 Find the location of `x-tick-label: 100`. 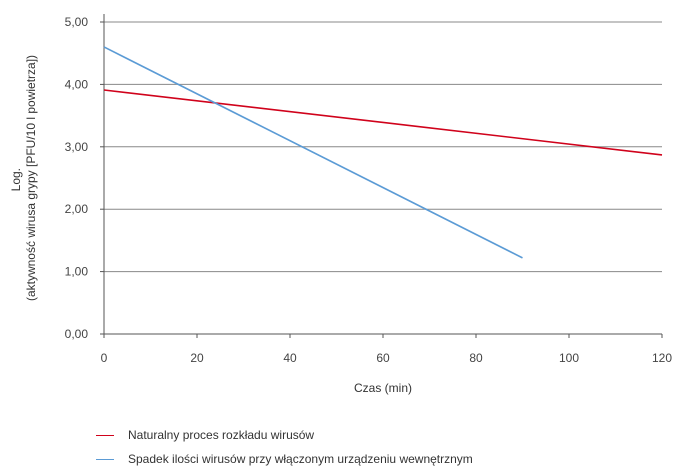

x-tick-label: 100 is located at coordinates (569, 358).